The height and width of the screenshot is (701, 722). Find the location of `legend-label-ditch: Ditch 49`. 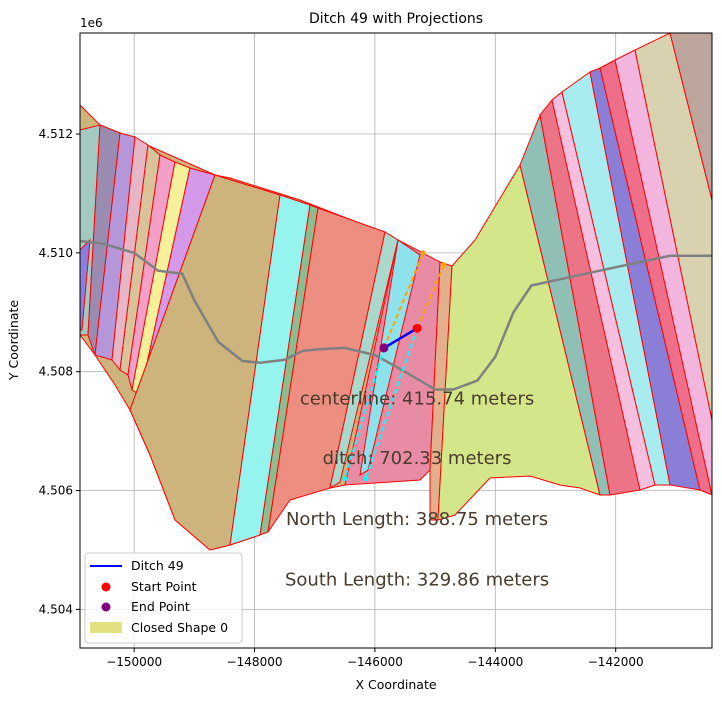

legend-label-ditch: Ditch 49 is located at coordinates (157, 565).